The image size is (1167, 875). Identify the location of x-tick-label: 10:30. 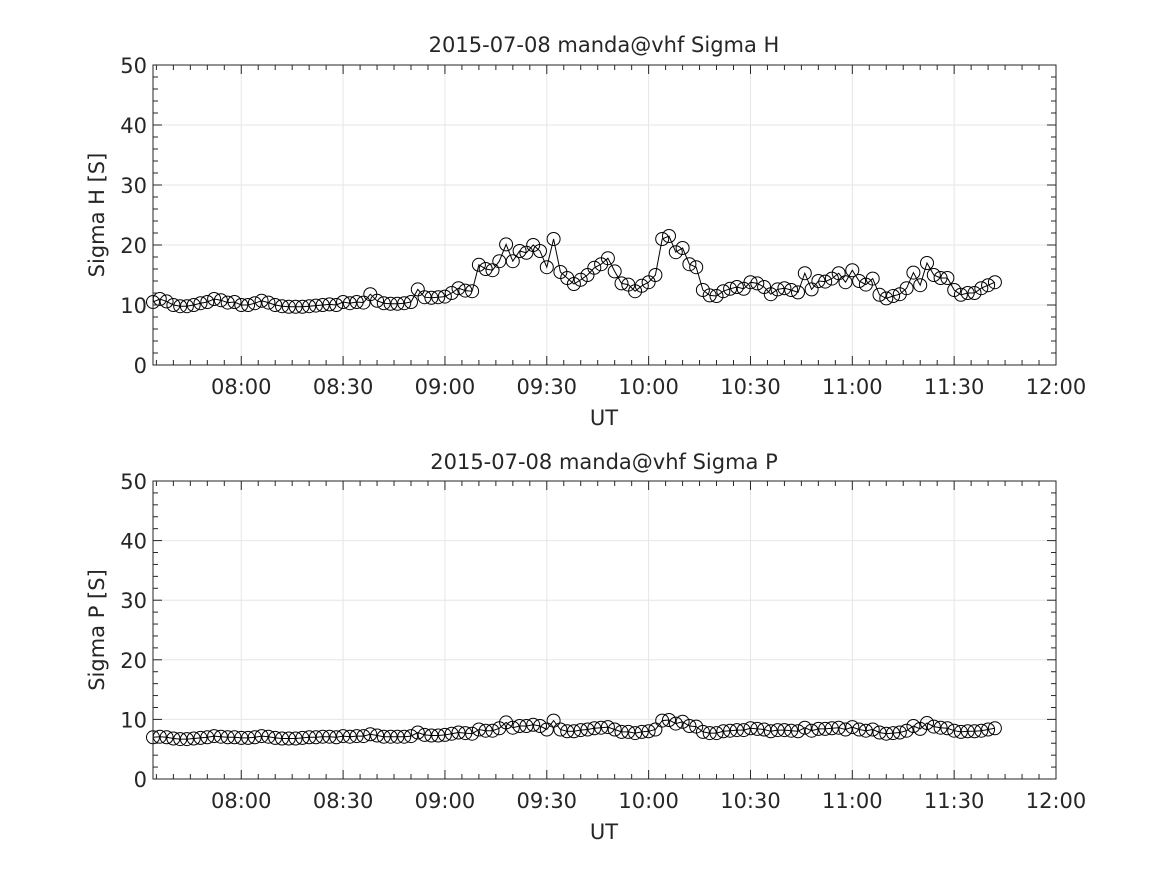
(750, 387).